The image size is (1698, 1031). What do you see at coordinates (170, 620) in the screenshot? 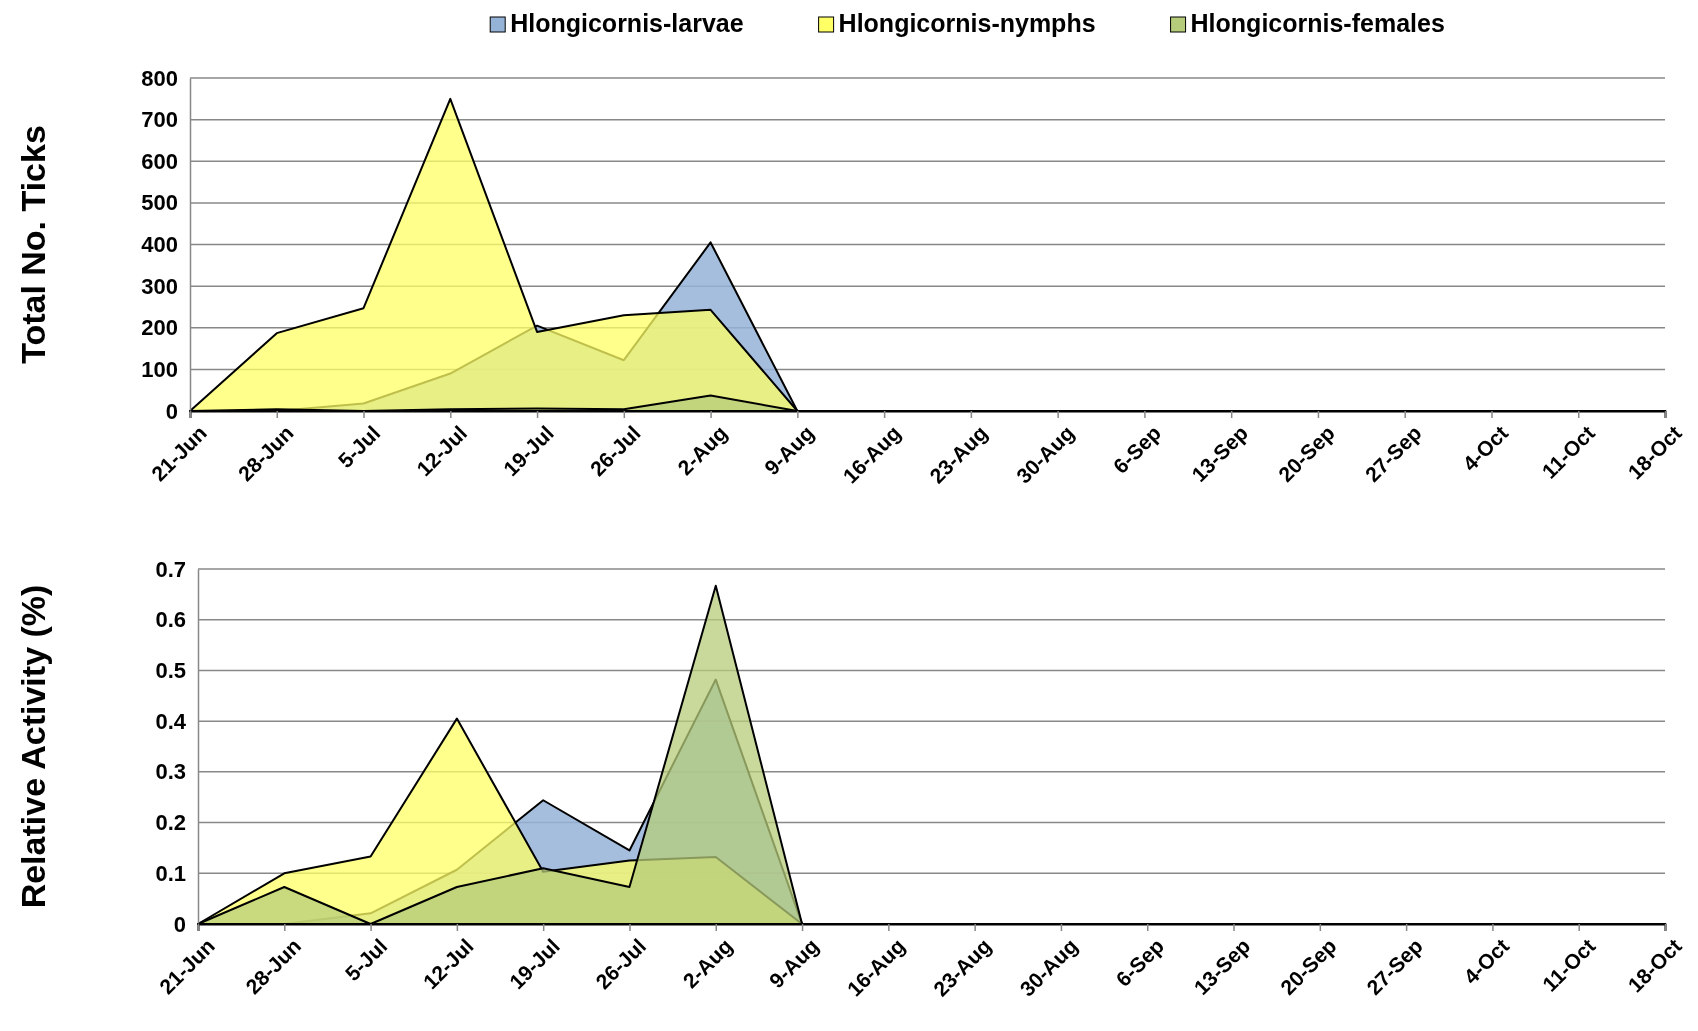
I see `y-tick-label: 0.6` at bounding box center [170, 620].